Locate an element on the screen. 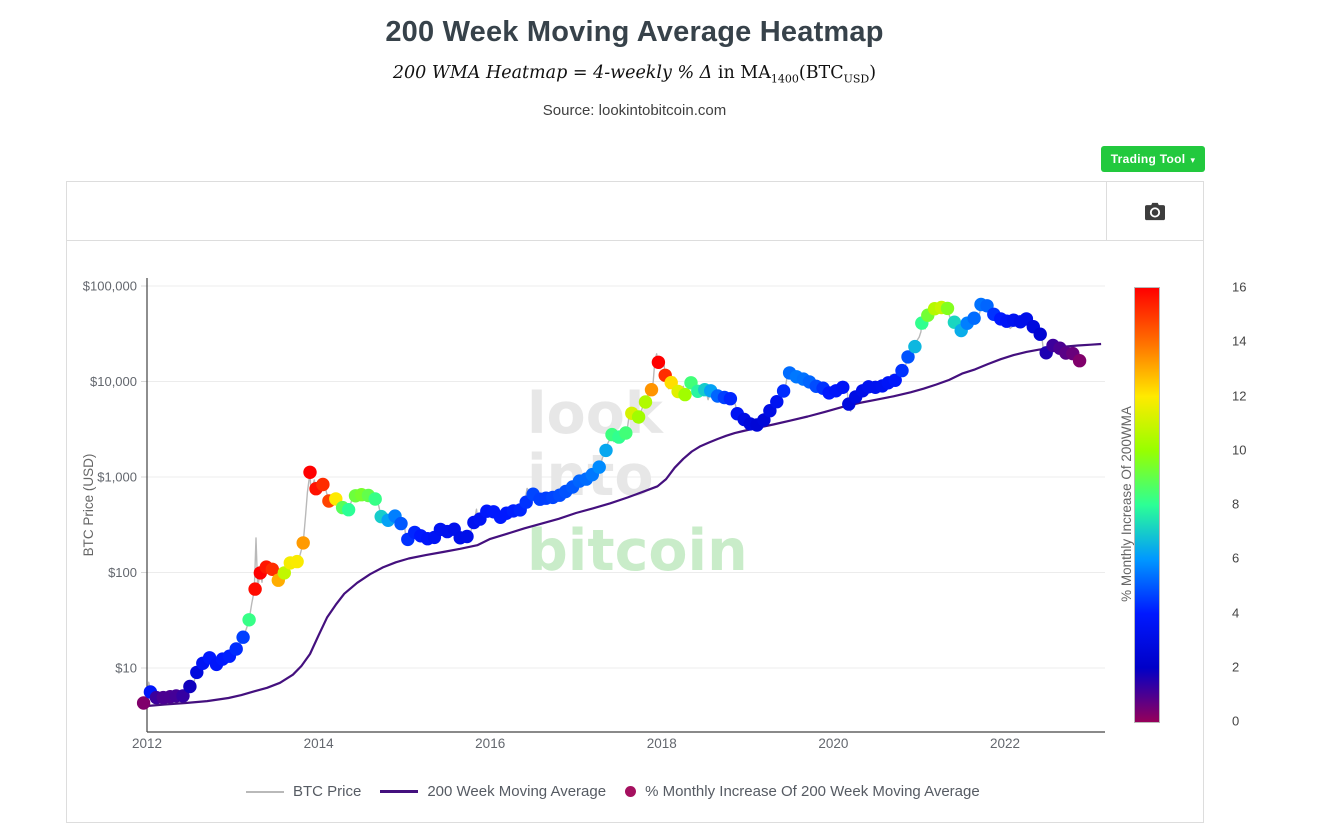 The width and height of the screenshot is (1326, 830). trading-tool-button: Trading Tool ▾ is located at coordinates (1153, 159).